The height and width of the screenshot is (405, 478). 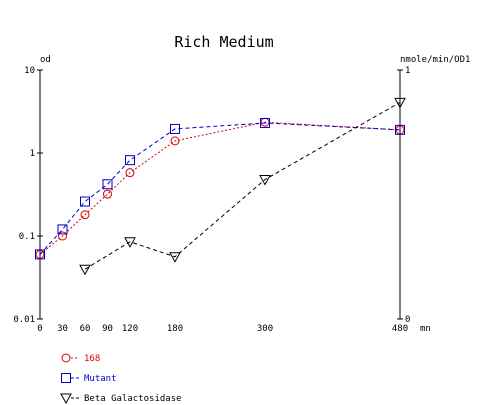 What do you see at coordinates (92, 359) in the screenshot?
I see `legend-label: 168` at bounding box center [92, 359].